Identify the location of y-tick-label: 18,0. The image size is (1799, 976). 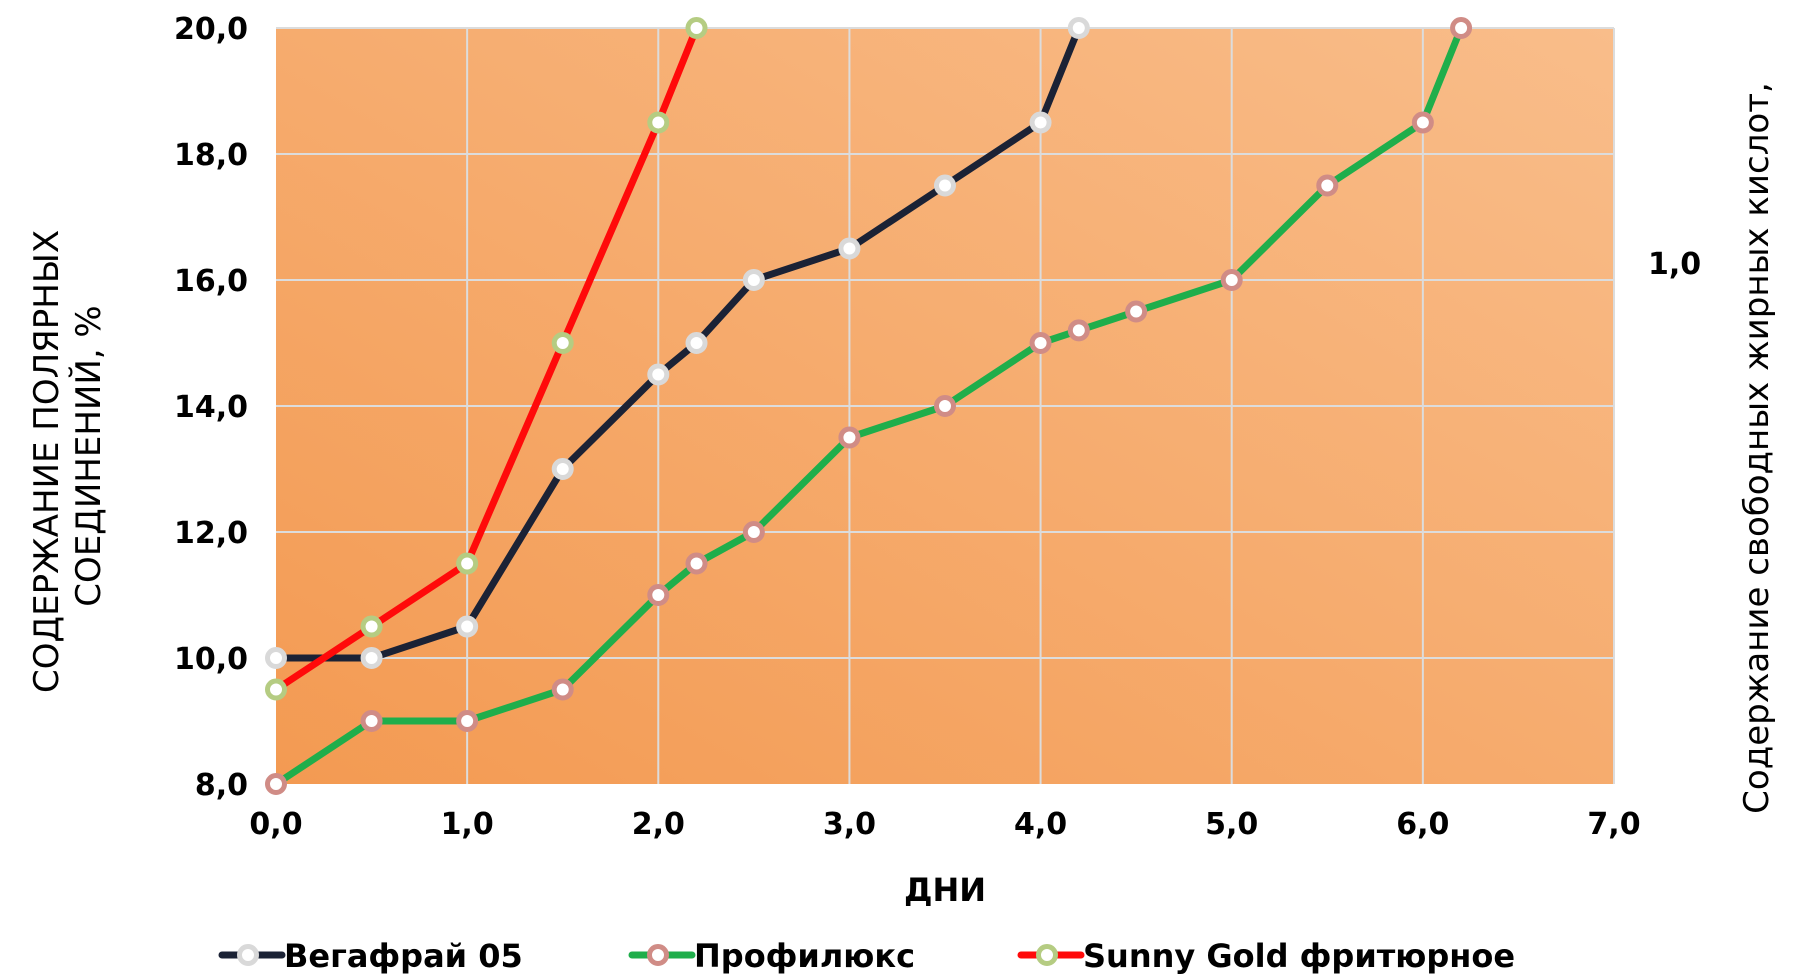
(211, 155).